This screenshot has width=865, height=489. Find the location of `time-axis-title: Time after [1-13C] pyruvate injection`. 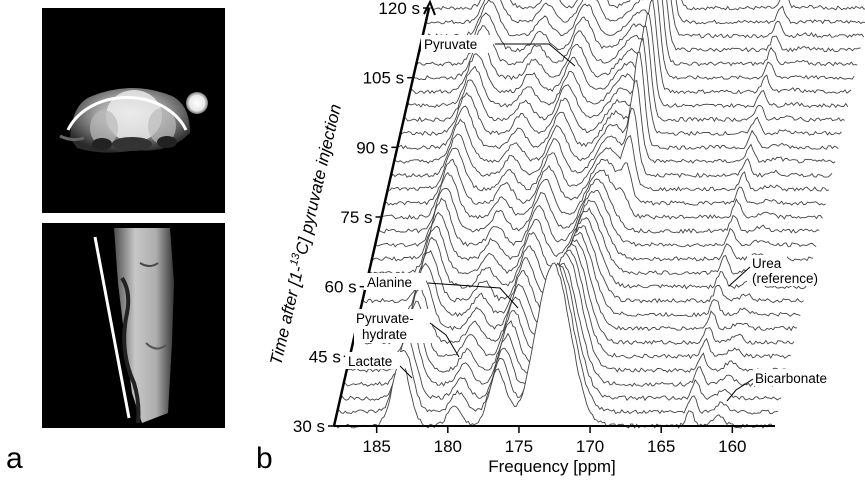

time-axis-title: Time after [1-13C] pyruvate injection is located at coordinates (305, 234).